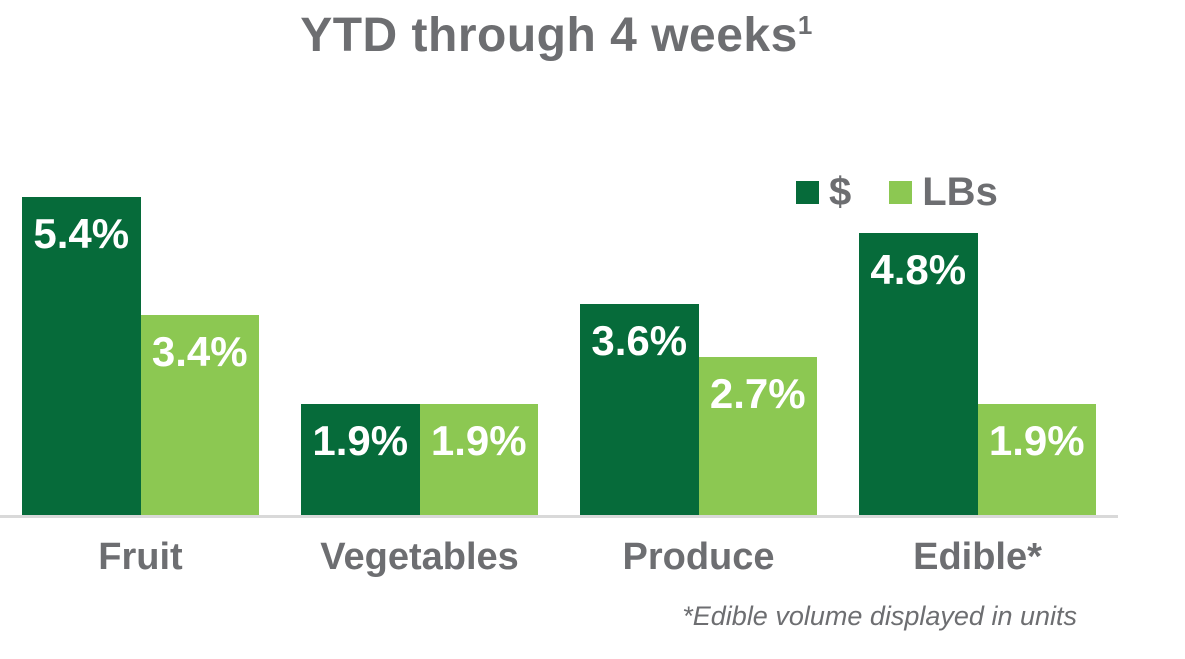  What do you see at coordinates (419, 557) in the screenshot?
I see `x-axis-label-vegetables: Vegetables` at bounding box center [419, 557].